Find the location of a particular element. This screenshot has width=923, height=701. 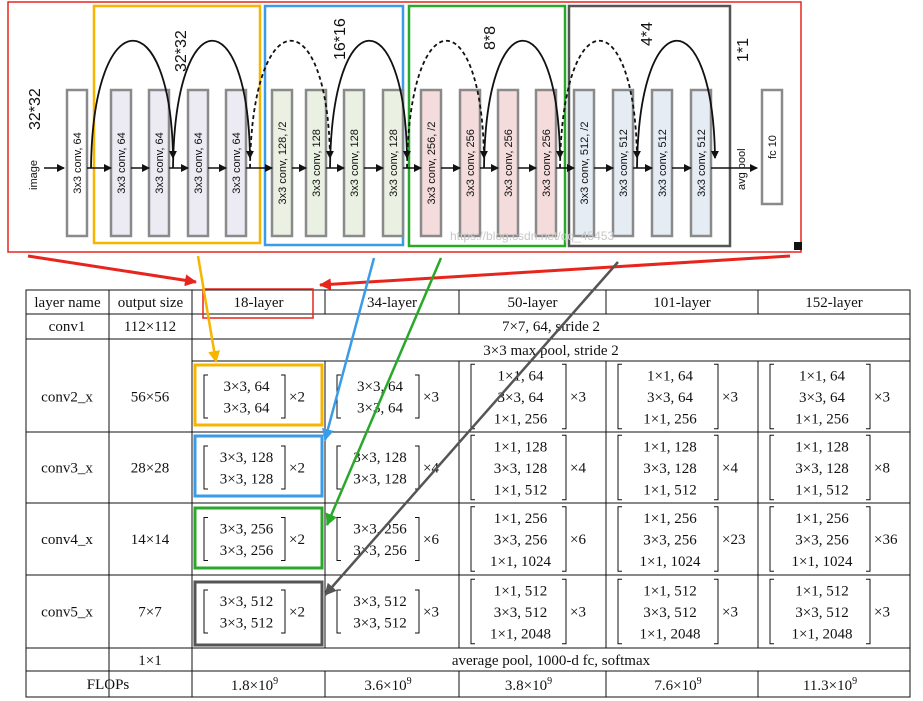

conv-layer-label: 3x3 conv, 64 is located at coordinates (160, 163).